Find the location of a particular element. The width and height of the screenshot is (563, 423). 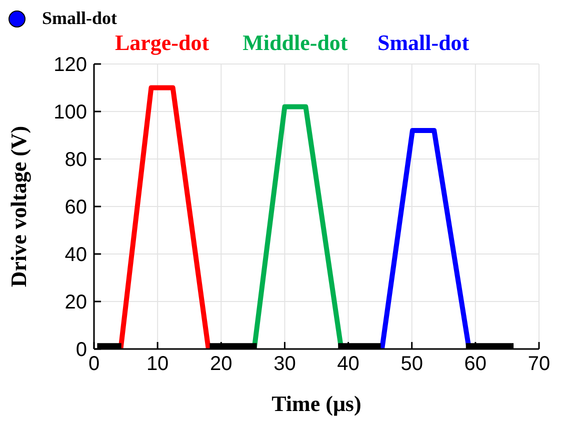

y-tick-label: 20 is located at coordinates (75, 303).